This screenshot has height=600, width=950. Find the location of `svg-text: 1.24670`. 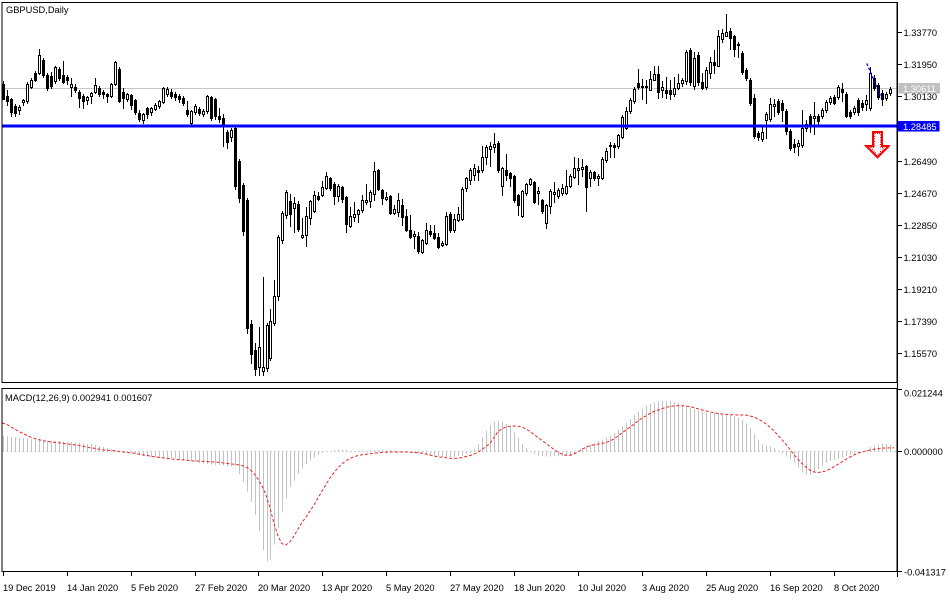

svg-text: 1.24670 is located at coordinates (921, 194).